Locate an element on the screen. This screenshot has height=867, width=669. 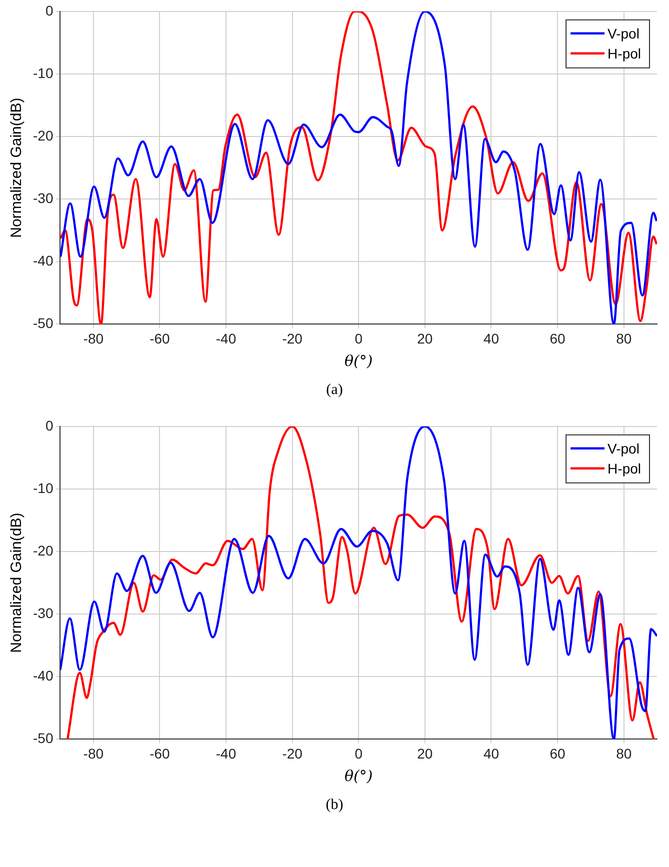
text: (b) is located at coordinates (334, 805).